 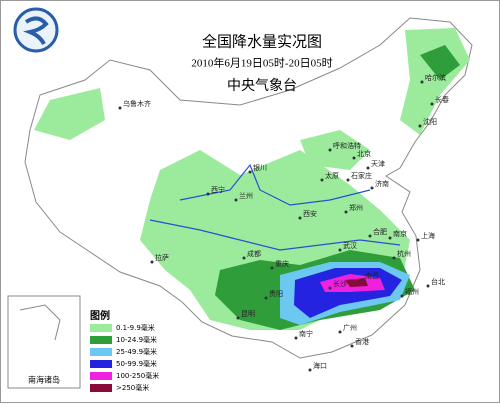 I want to click on city-label: 广州, so click(x=350, y=327).